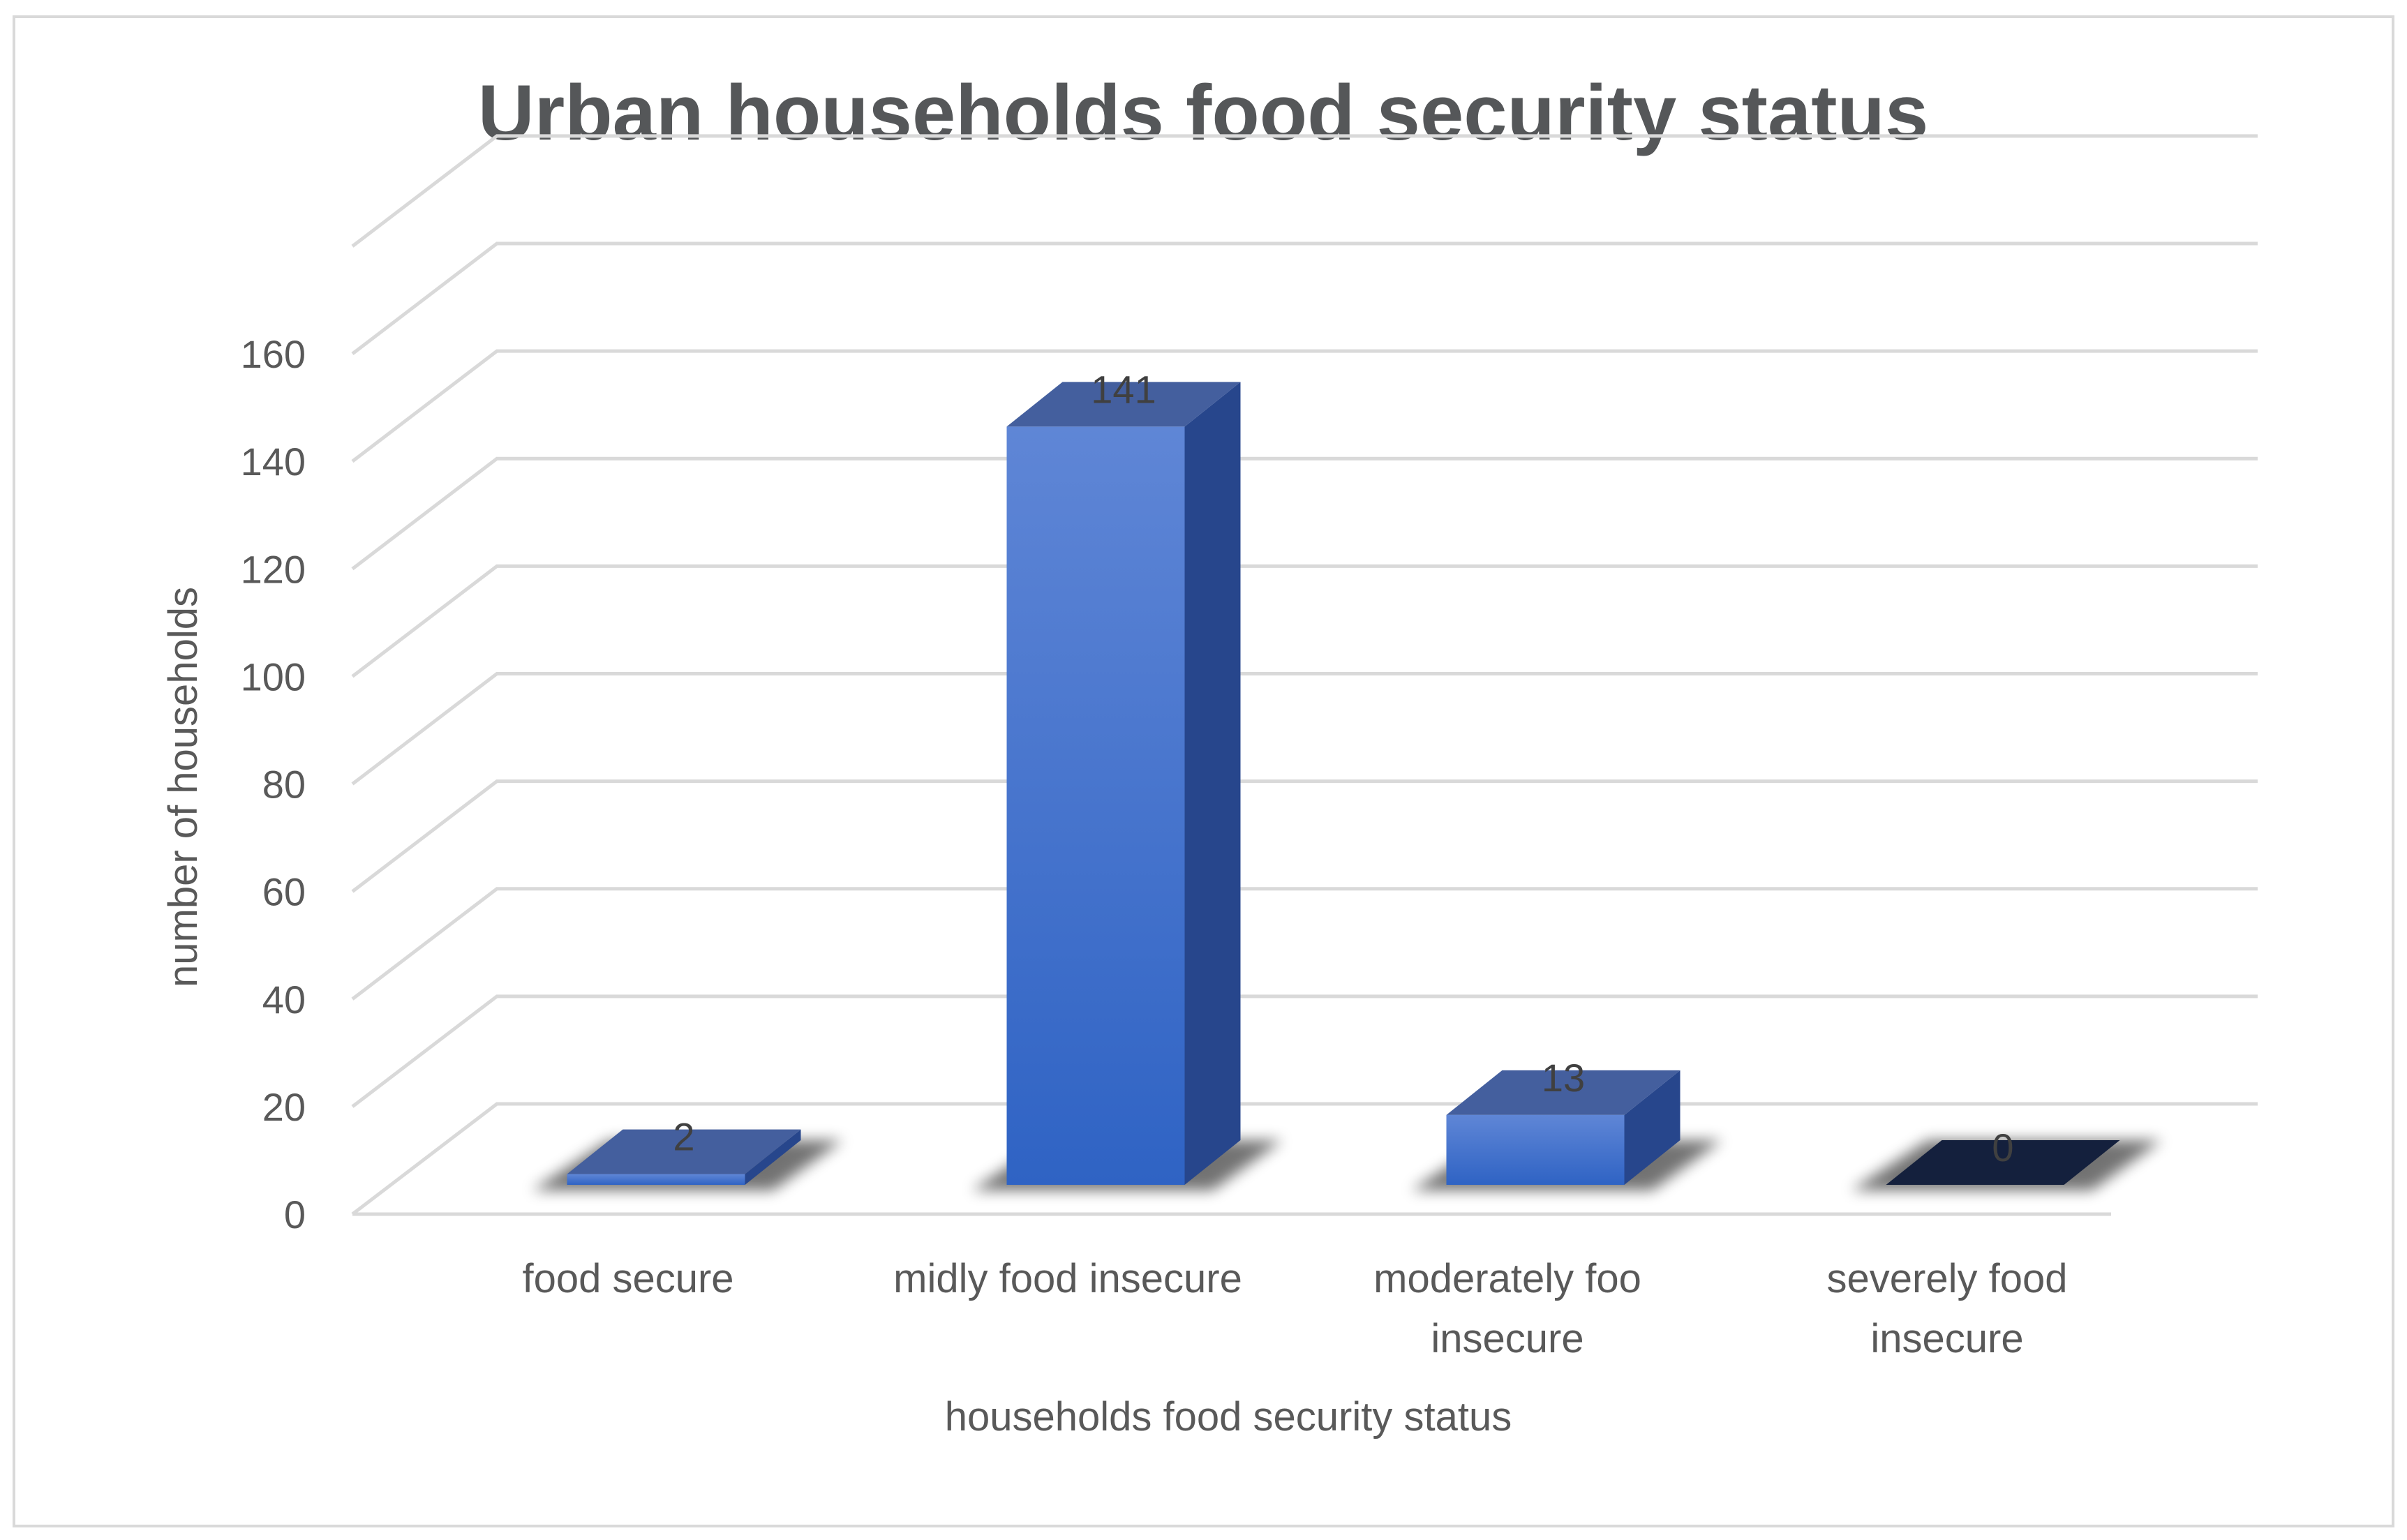 This screenshot has width=2407, height=1540. What do you see at coordinates (1507, 1308) in the screenshot?
I see `x-tick-label: moderately foo insecure` at bounding box center [1507, 1308].